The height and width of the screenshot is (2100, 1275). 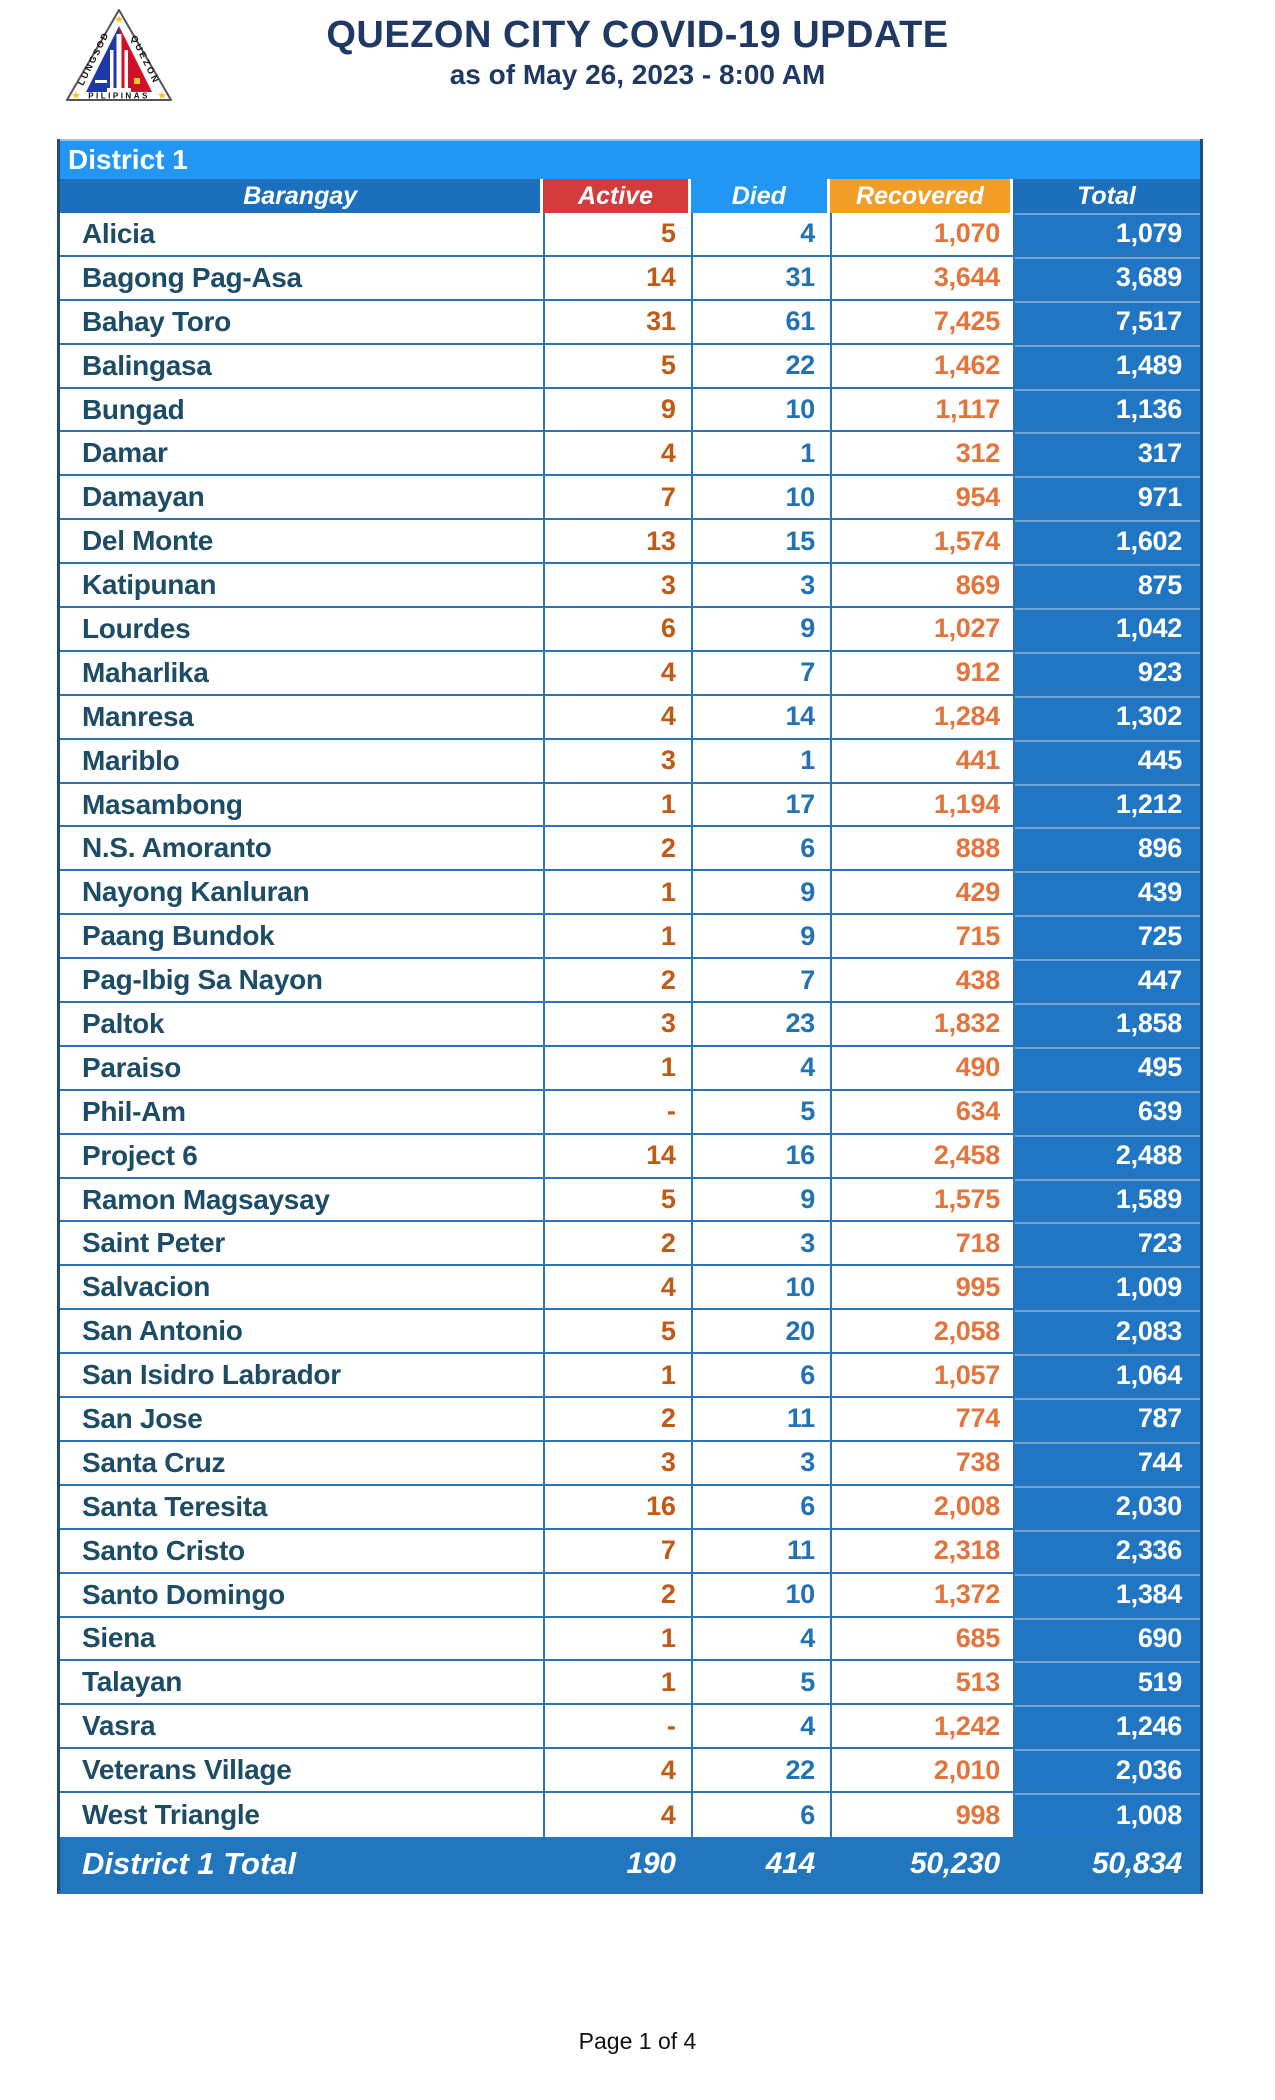 I want to click on table-row: West Triangle 4 6 998 1,008, so click(x=630, y=1815).